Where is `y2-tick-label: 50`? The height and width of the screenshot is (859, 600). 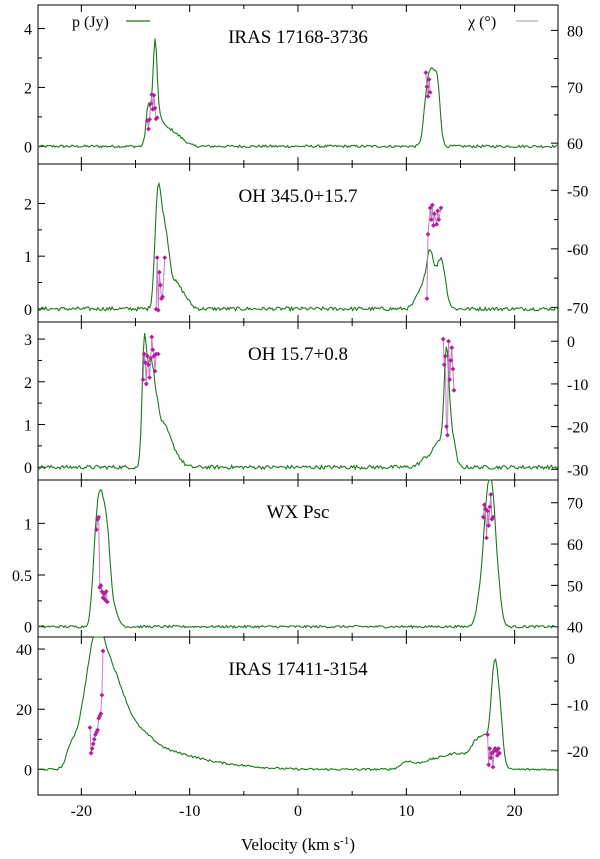 y2-tick-label: 50 is located at coordinates (575, 586).